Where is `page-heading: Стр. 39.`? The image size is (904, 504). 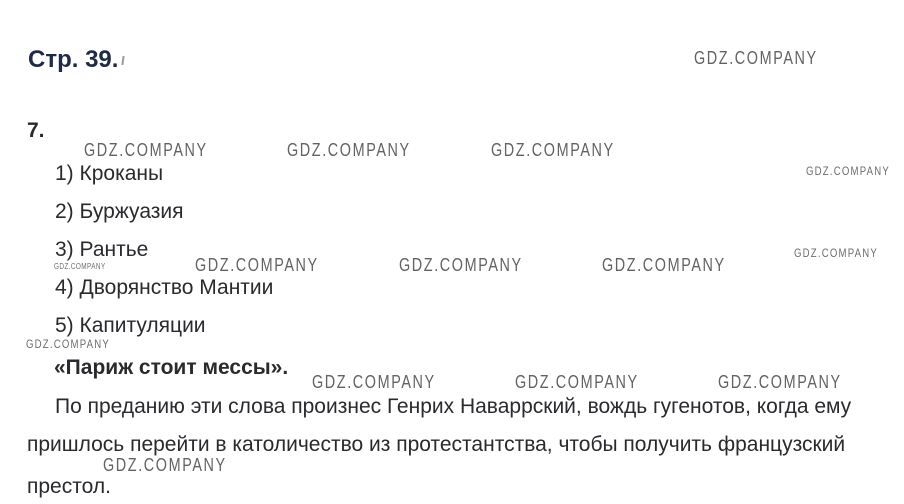
page-heading: Стр. 39. is located at coordinates (73, 59).